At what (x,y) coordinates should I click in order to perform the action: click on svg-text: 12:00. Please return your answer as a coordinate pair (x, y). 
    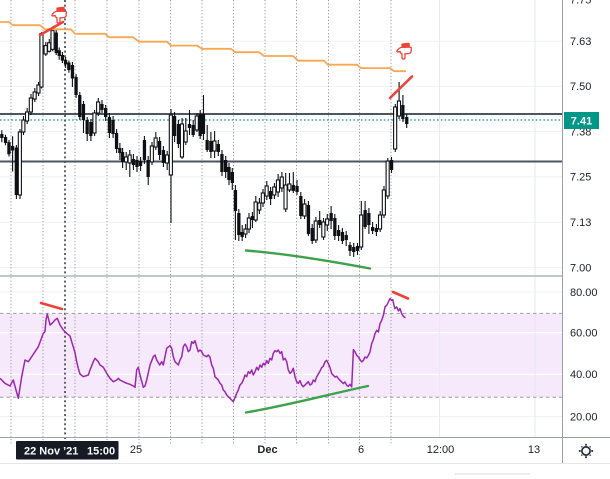
    Looking at the image, I should click on (441, 450).